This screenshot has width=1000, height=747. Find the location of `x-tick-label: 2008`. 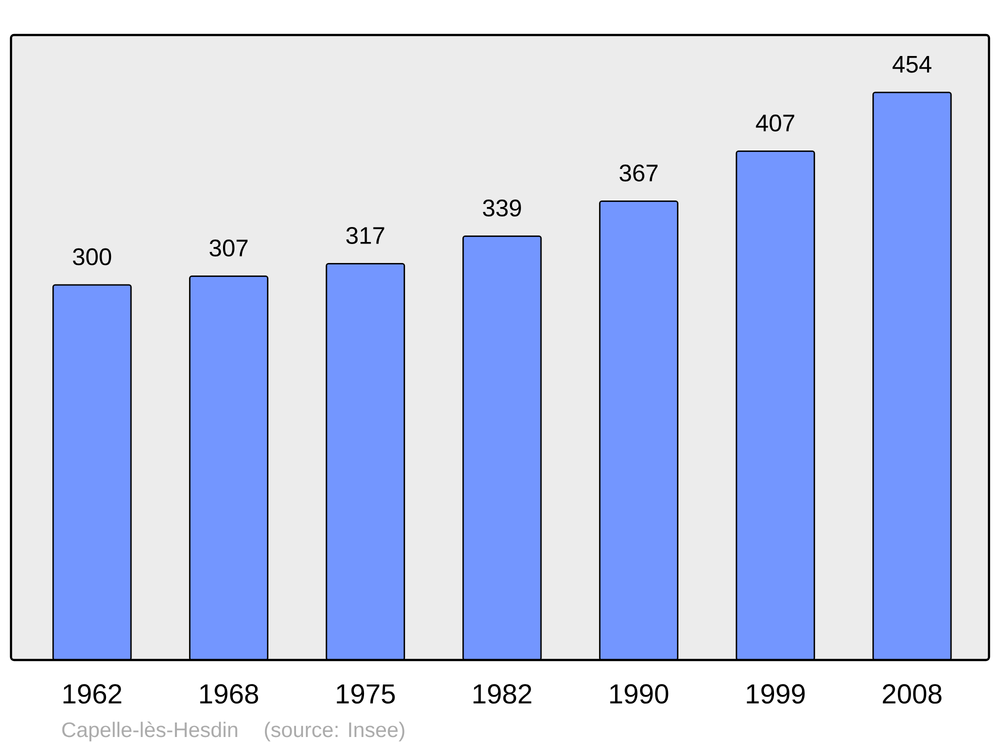

x-tick-label: 2008 is located at coordinates (912, 694).